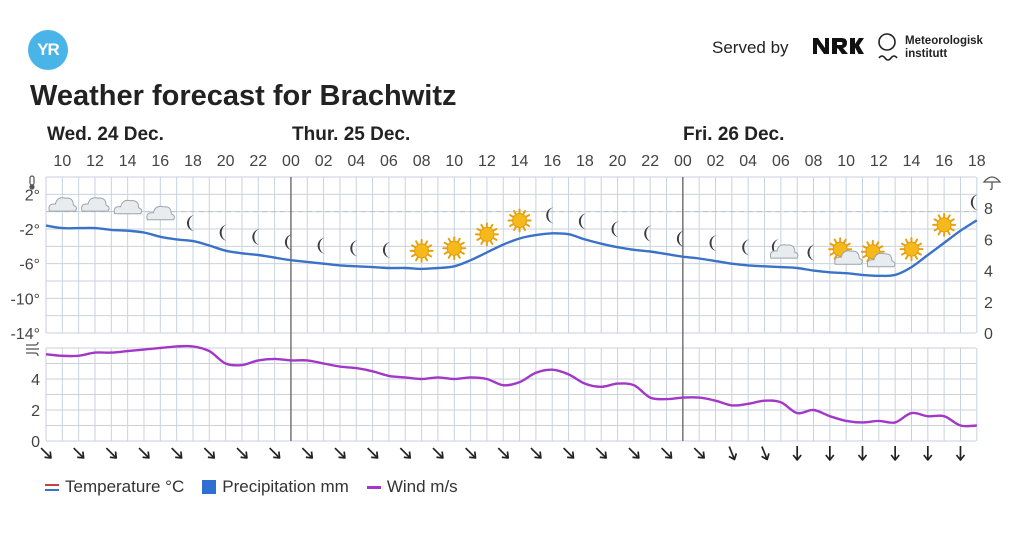 The width and height of the screenshot is (1024, 557). I want to click on met-institute-name: Meteorologisk institutt, so click(944, 48).